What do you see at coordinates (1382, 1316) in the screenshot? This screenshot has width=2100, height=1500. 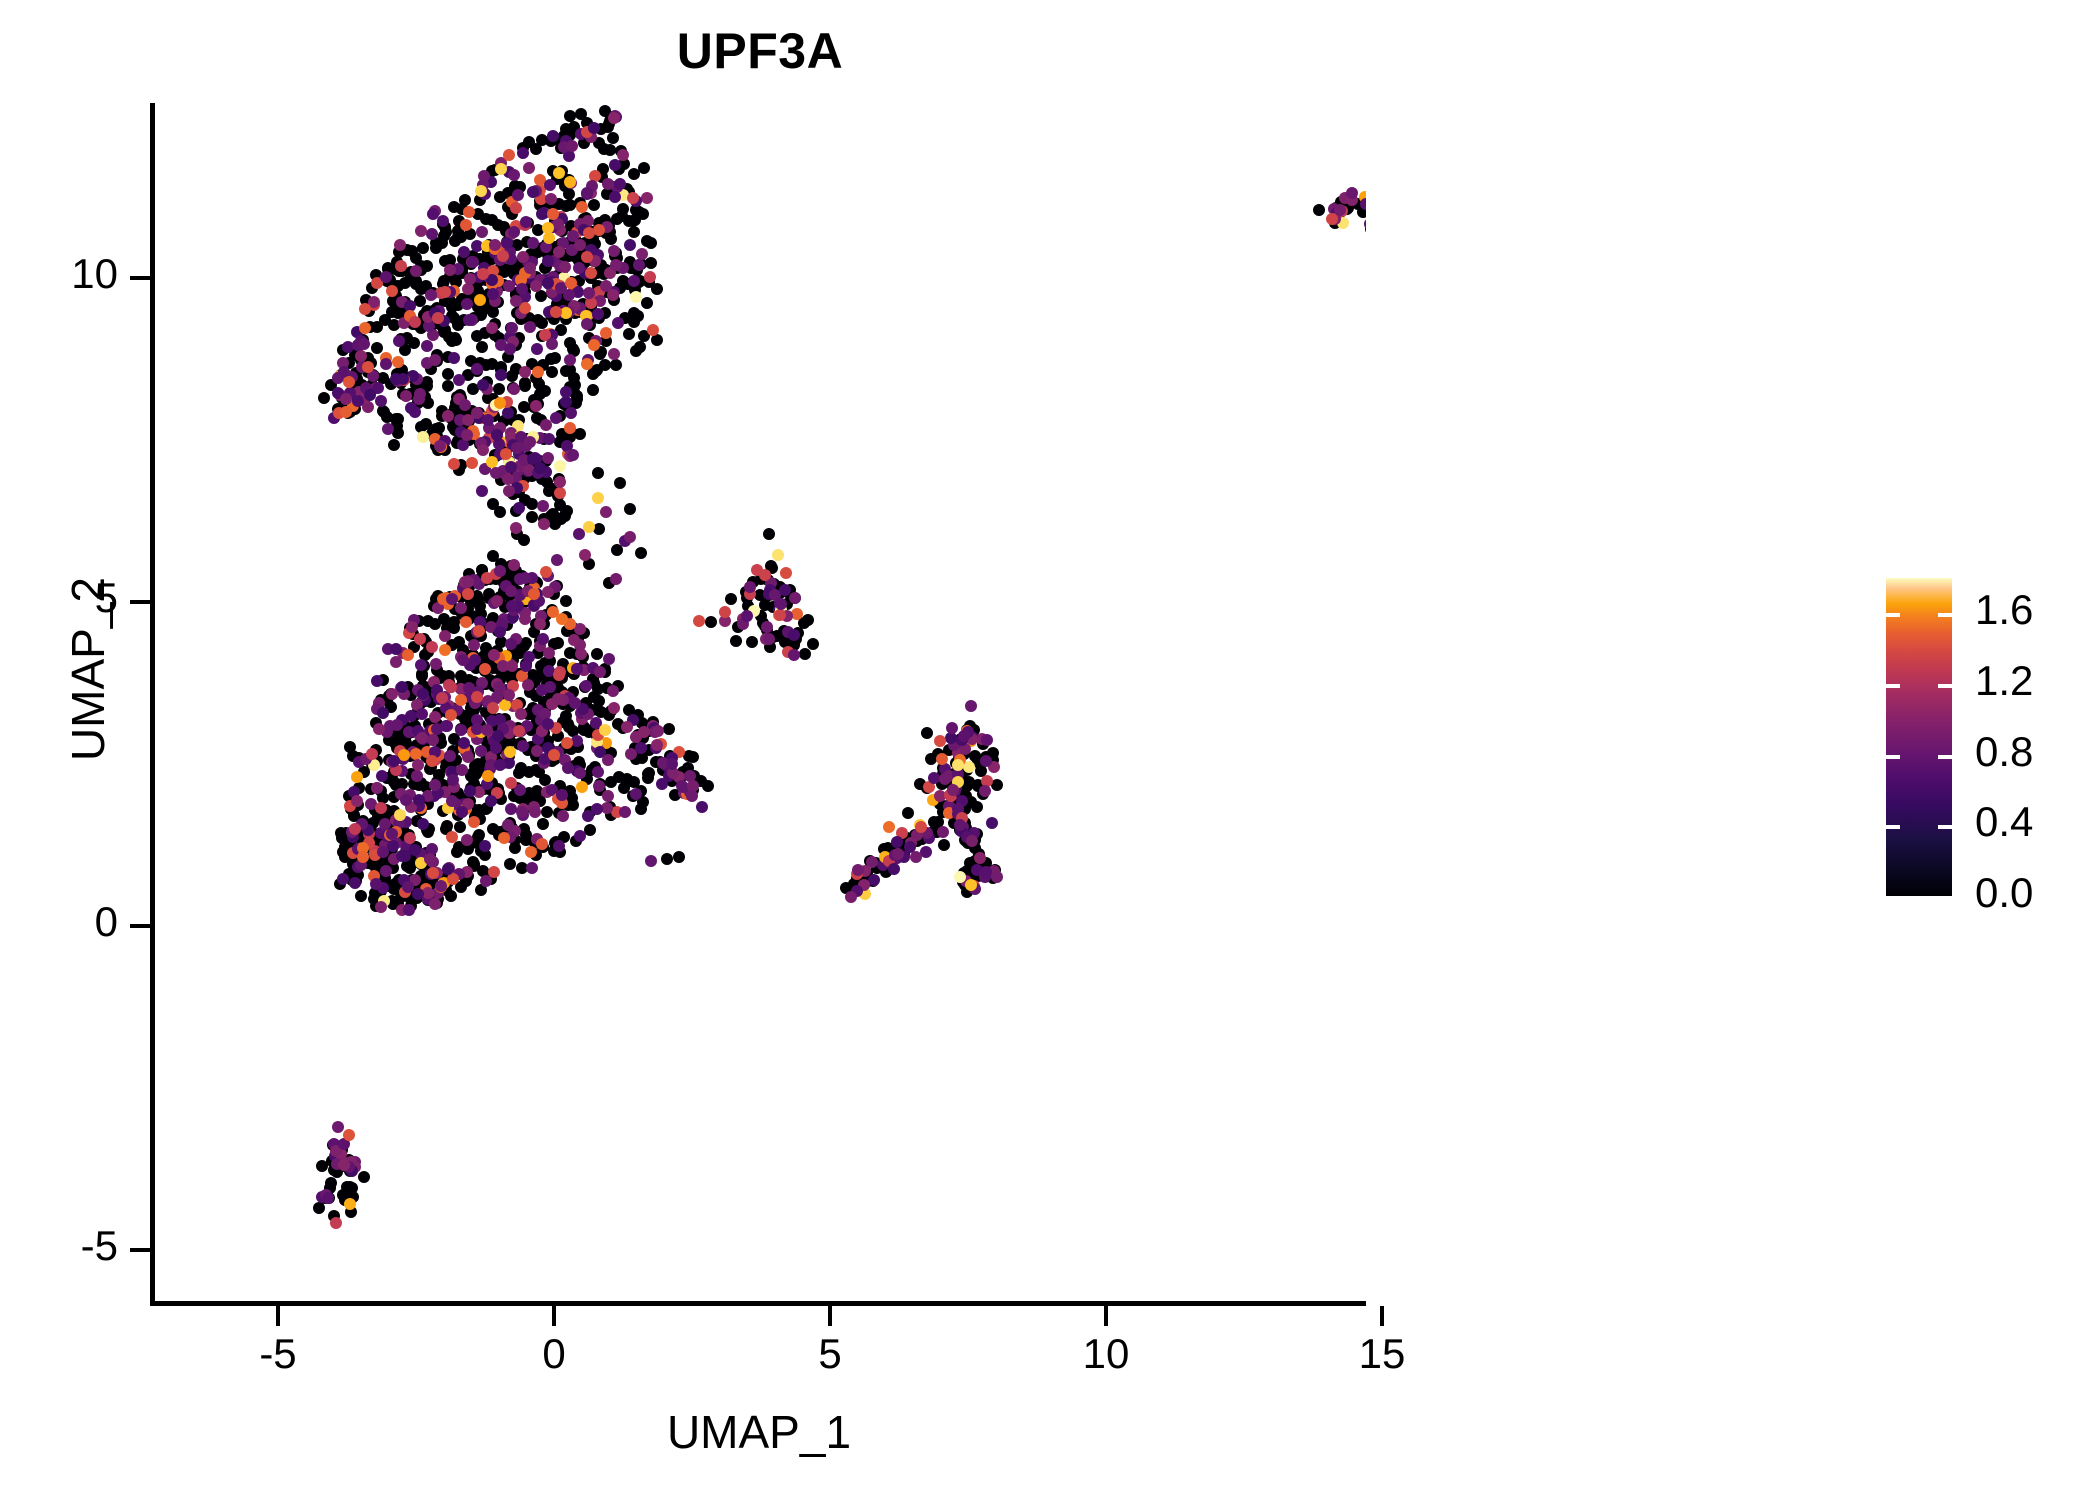 I see `x-tick-mark` at bounding box center [1382, 1316].